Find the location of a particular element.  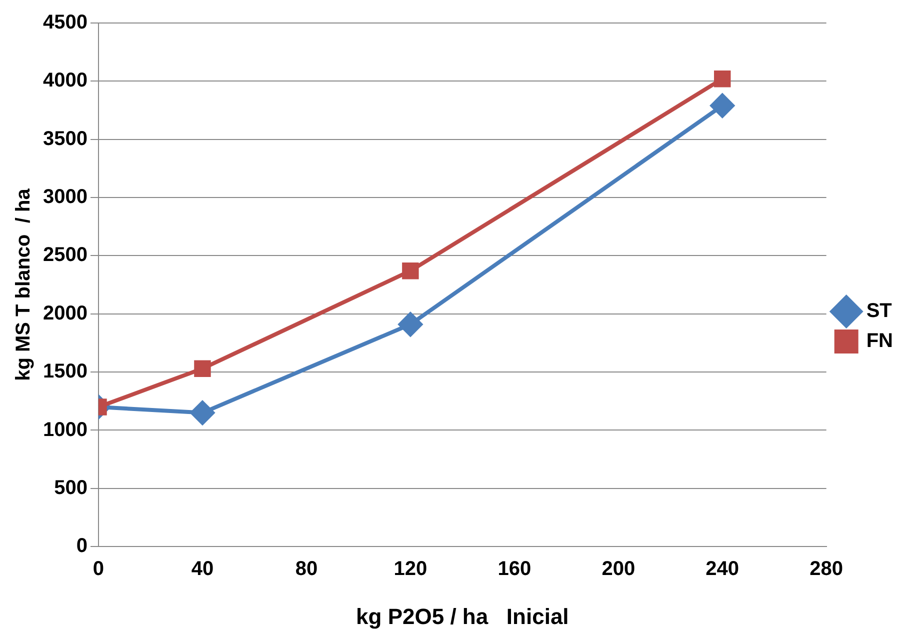

x-tick-label: 200 is located at coordinates (619, 569).